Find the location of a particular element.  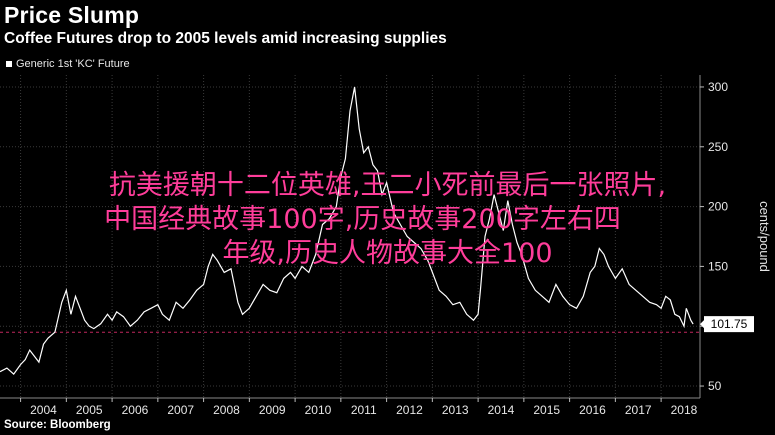

x-tick-label: 2016 is located at coordinates (592, 410).